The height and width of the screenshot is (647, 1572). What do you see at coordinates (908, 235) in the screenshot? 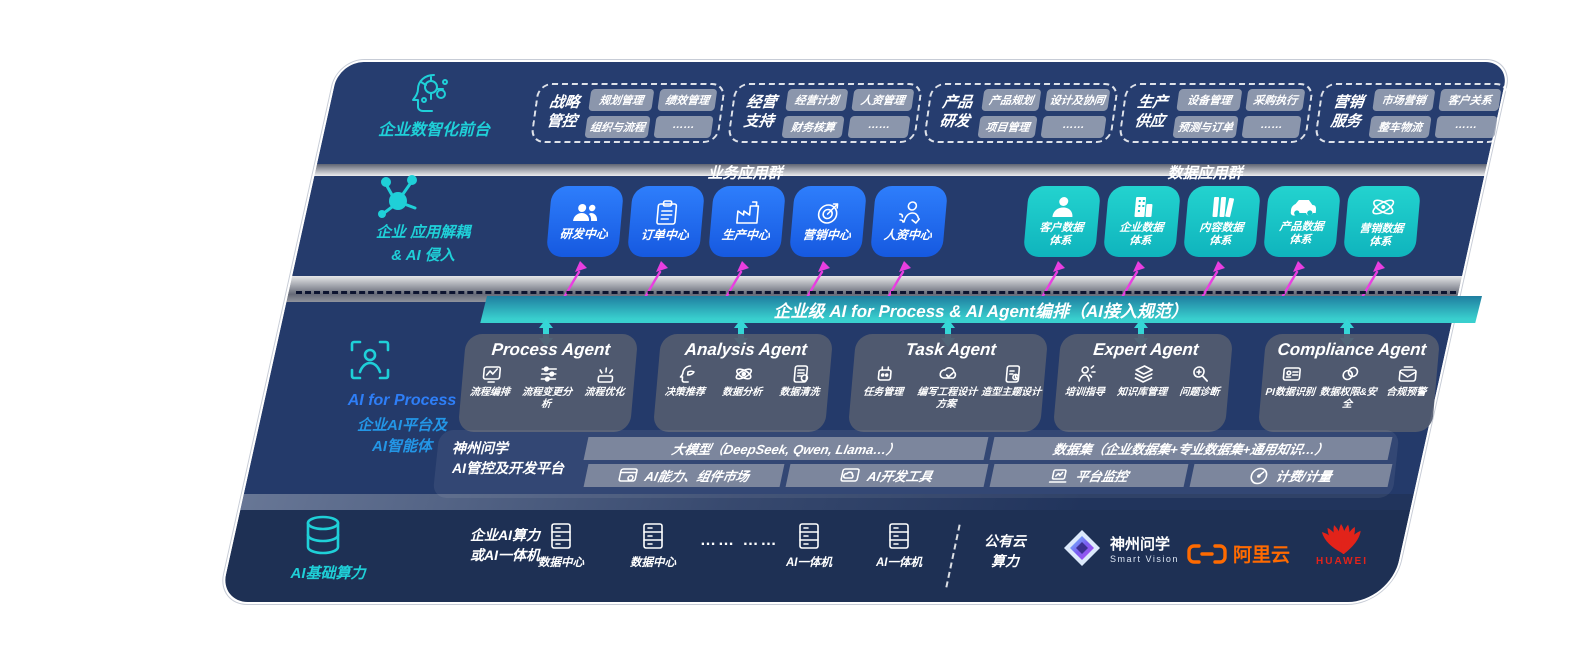
I see `tile-label: 人资中心` at bounding box center [908, 235].